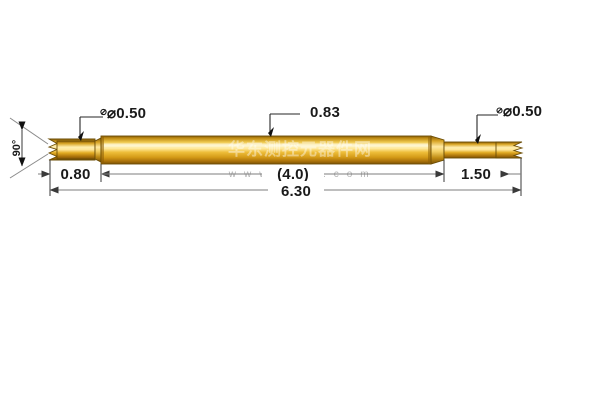 Image resolution: width=600 pixels, height=400 pixels. Describe the element at coordinates (76, 174) in the screenshot. I see `label-dim-left: 0.80` at that location.